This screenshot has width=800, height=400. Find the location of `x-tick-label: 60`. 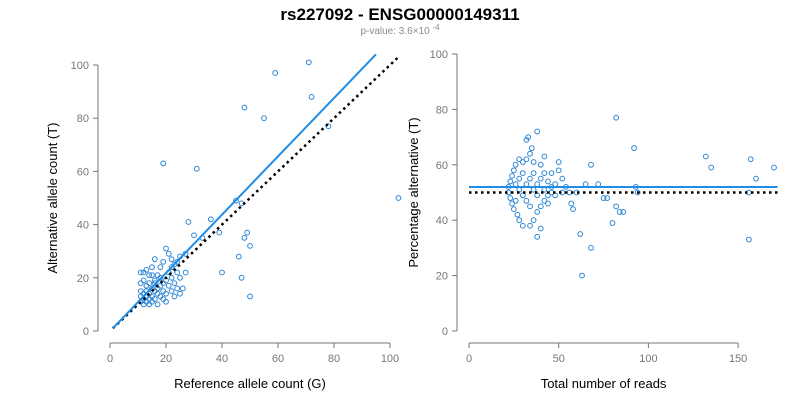

x-tick-label: 60 is located at coordinates (278, 359).